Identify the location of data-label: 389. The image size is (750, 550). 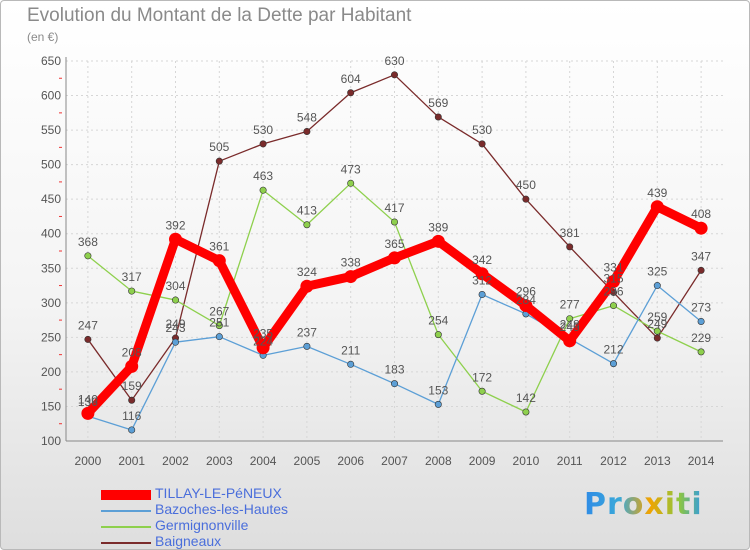
(438, 227).